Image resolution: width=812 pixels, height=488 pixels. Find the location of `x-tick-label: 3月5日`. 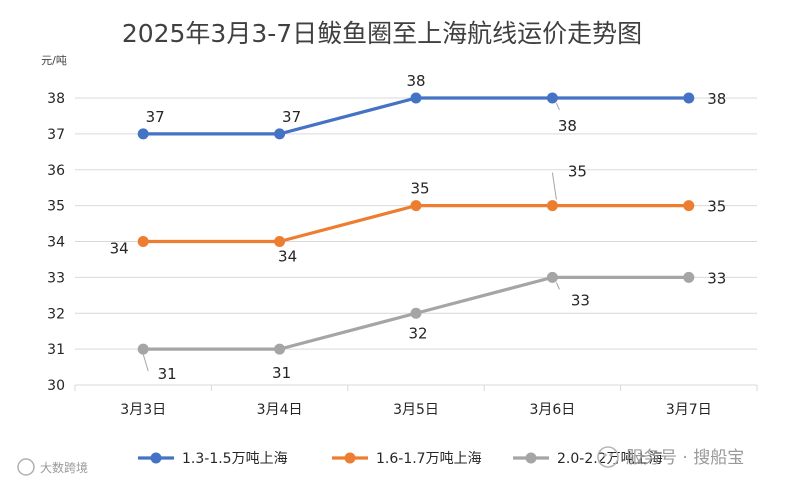

x-tick-label: 3月5日 is located at coordinates (416, 410).